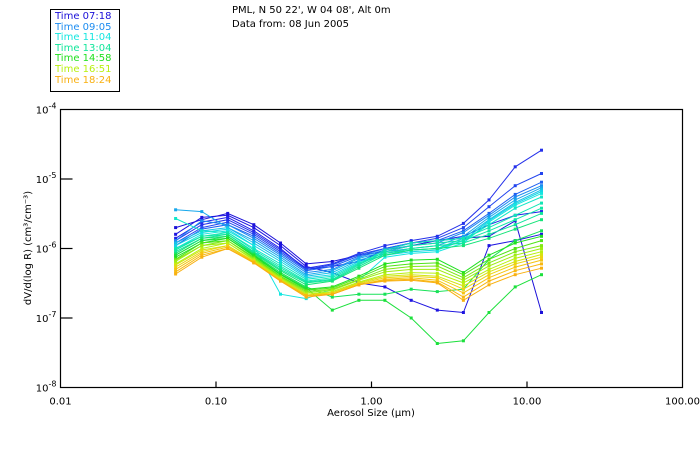 Image resolution: width=700 pixels, height=450 pixels. I want to click on x-tick-label: 0.10, so click(216, 402).